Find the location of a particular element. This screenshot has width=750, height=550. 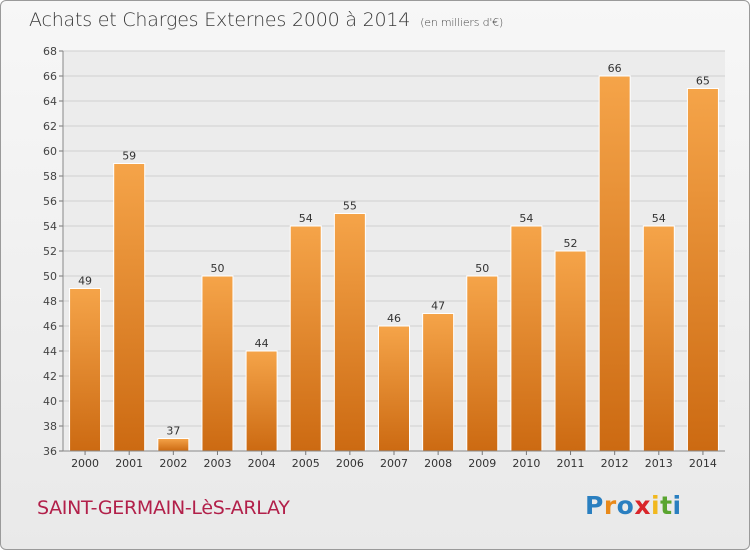

logo-letter: x is located at coordinates (642, 505).